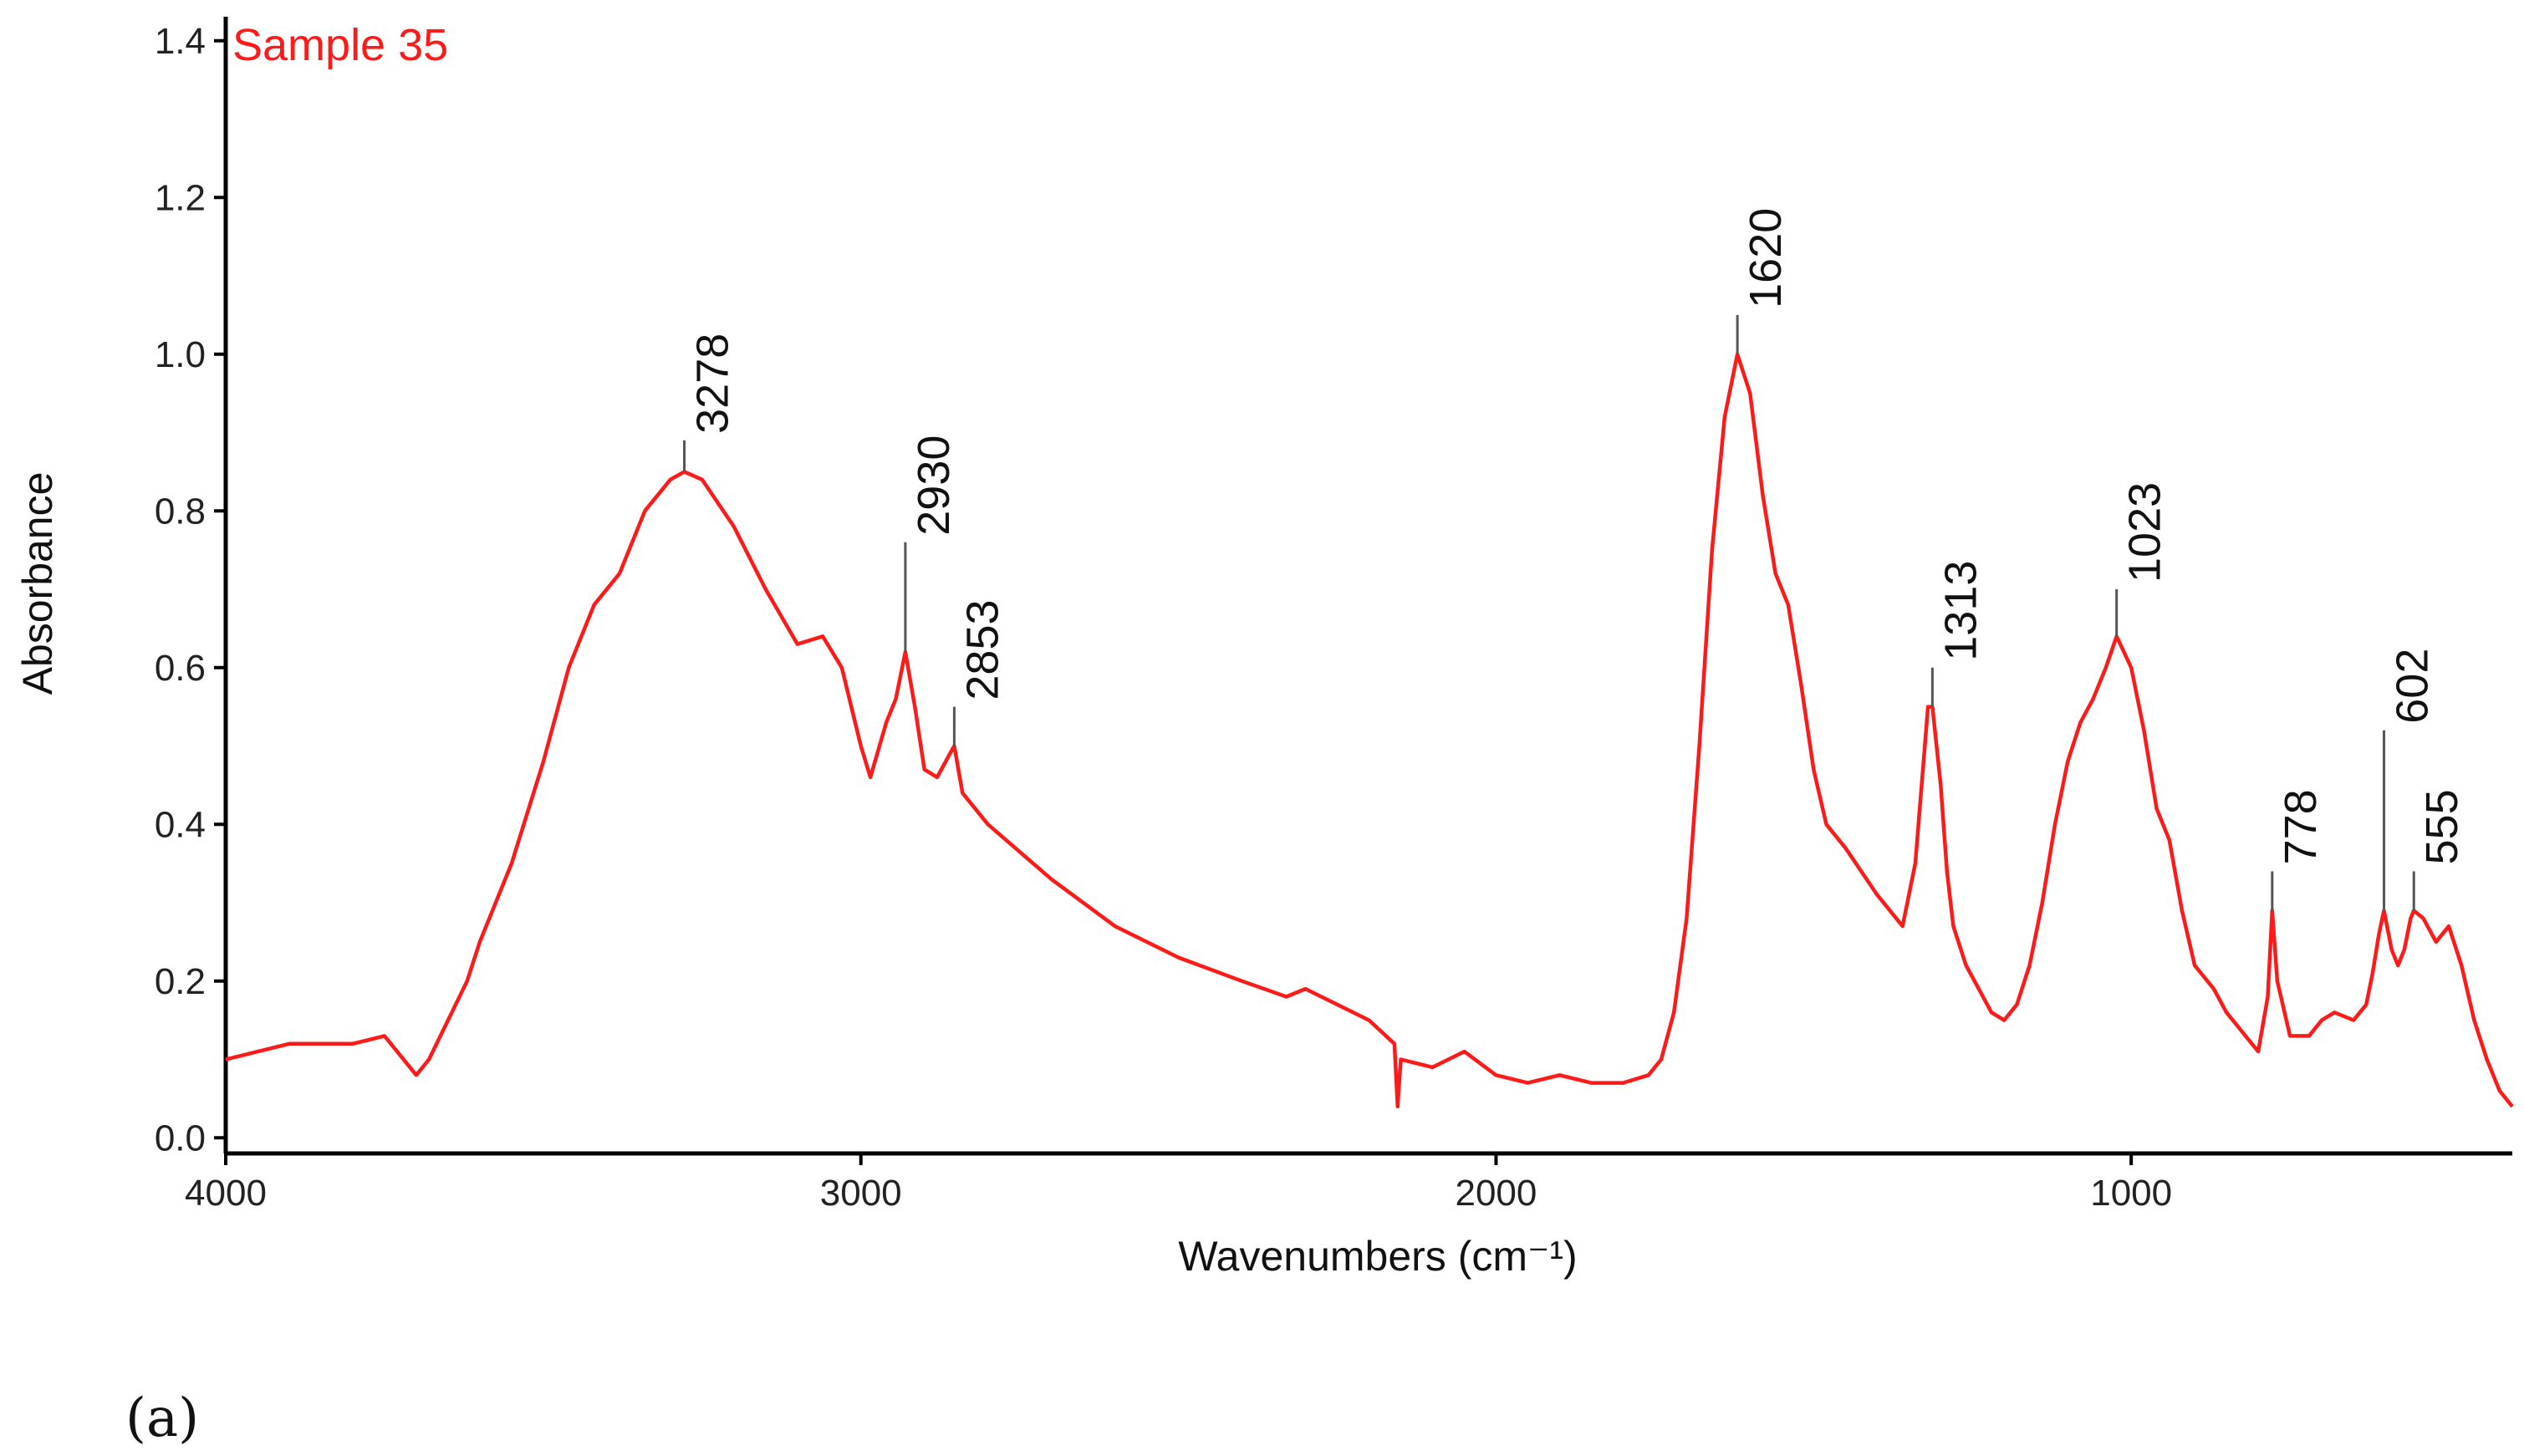  What do you see at coordinates (2131, 1193) in the screenshot?
I see `x-tick-label: 1000` at bounding box center [2131, 1193].